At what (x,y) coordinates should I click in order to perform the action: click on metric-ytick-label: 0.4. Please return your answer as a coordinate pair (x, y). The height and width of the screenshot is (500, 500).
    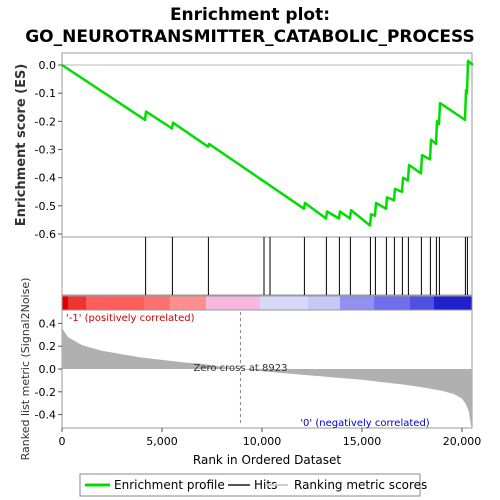
    Looking at the image, I should click on (48, 323).